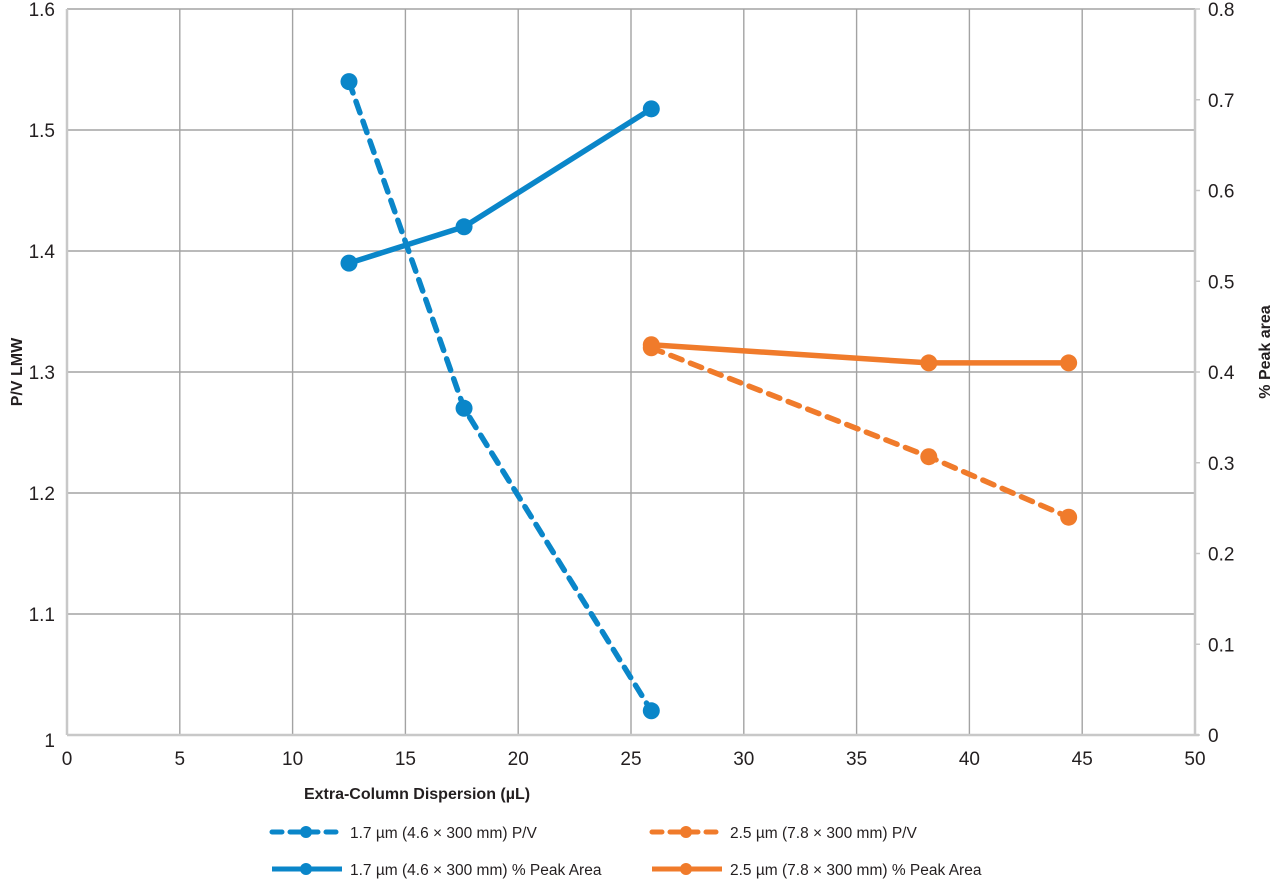  I want to click on y-tick-labels: 1 1.1 1.2 1.3 1.4 1.5 1.6, so click(42, 376).